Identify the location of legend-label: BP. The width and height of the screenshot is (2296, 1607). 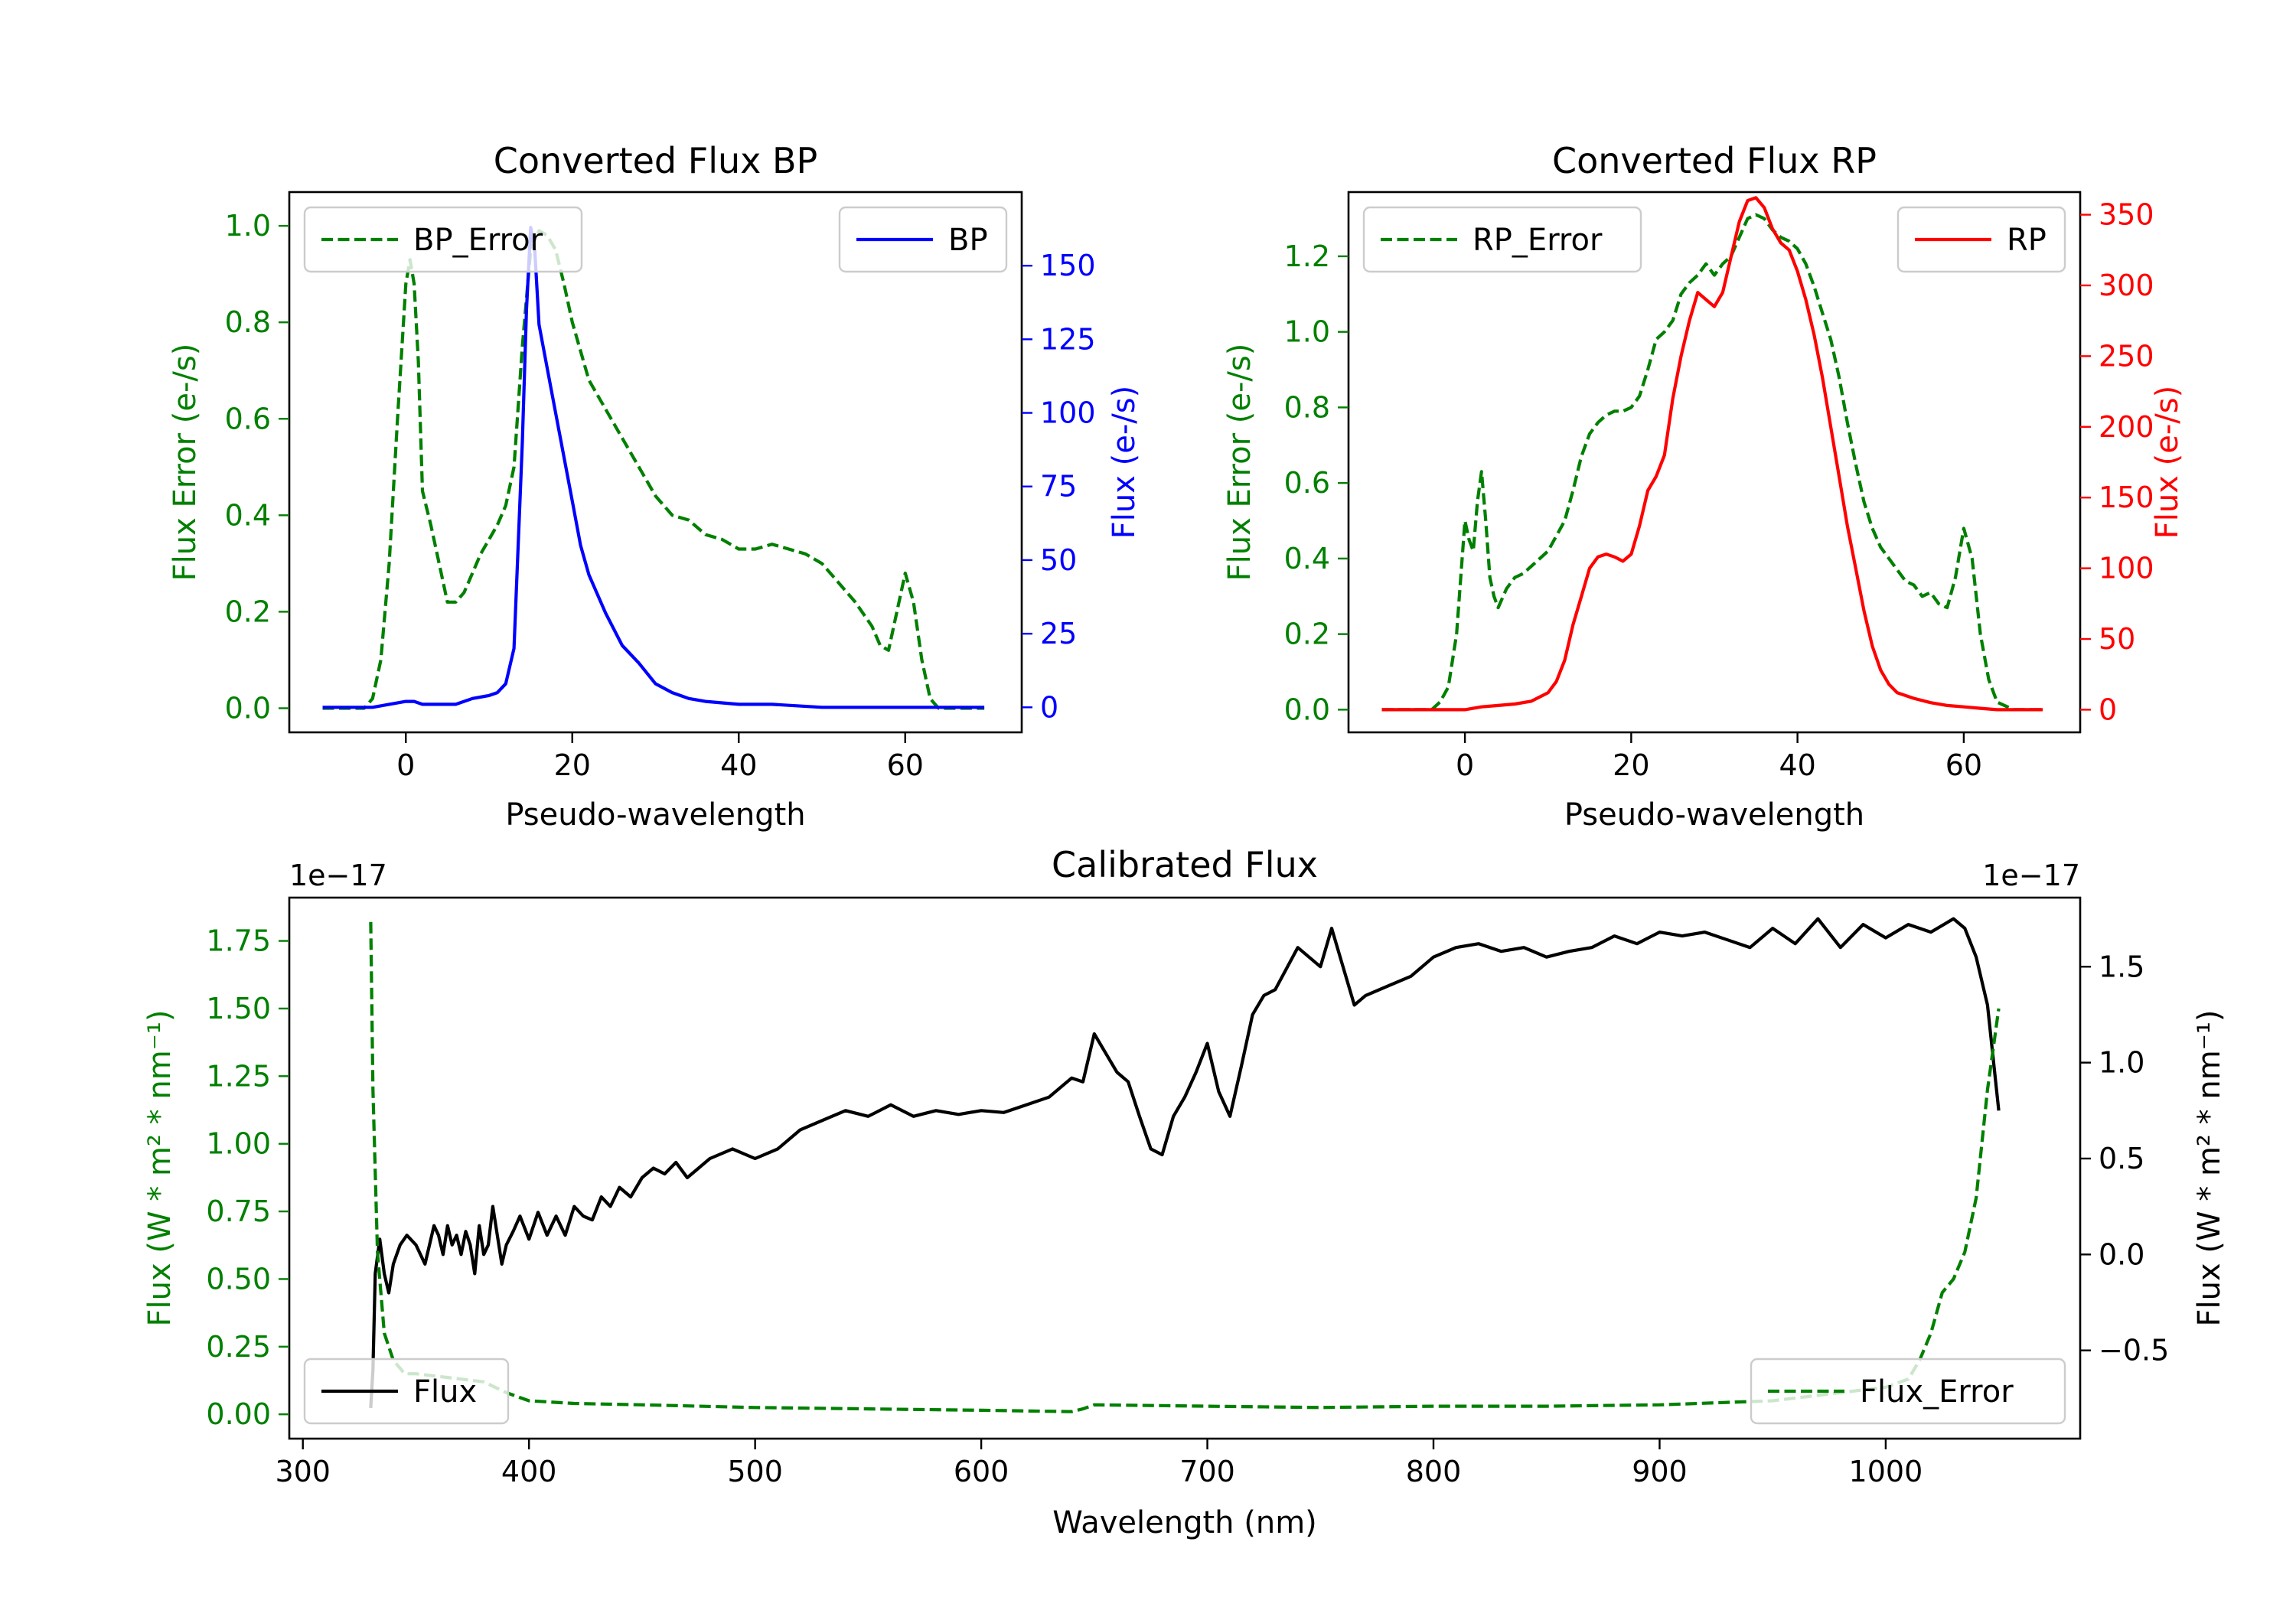
(968, 240).